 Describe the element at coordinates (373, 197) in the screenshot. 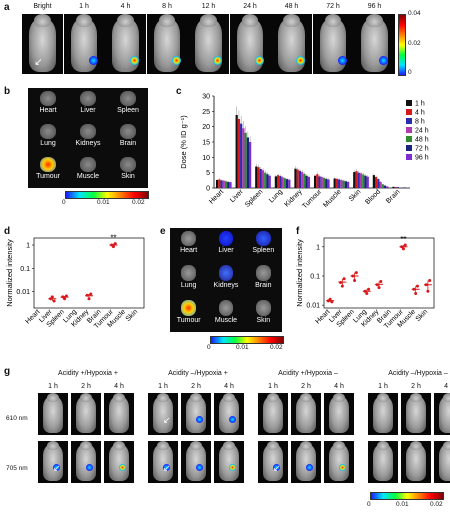

I see `x-tick-label: Blood` at that location.